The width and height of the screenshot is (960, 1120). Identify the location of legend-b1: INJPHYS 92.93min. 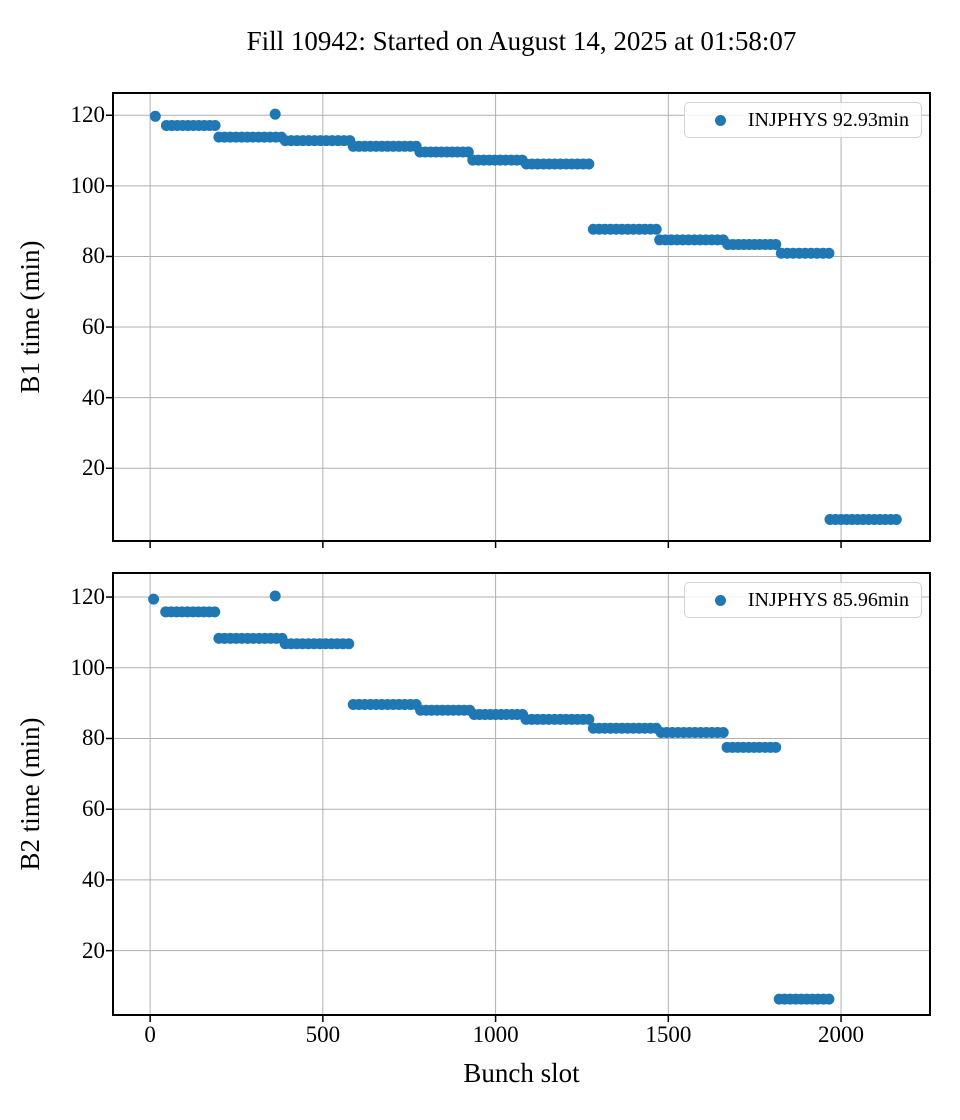
(802, 120).